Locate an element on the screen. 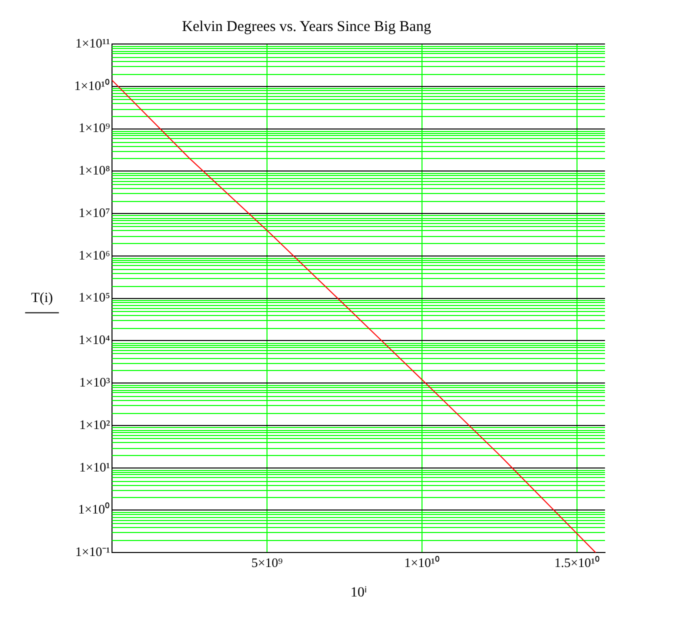 The width and height of the screenshot is (673, 623). y-tick-label: 1×10² is located at coordinates (94, 424).